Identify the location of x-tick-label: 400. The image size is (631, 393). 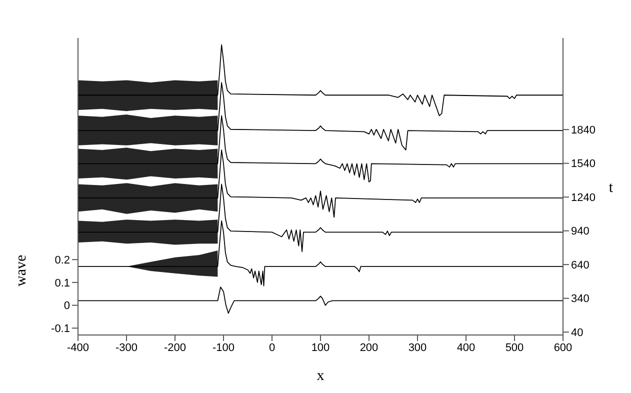
(466, 348).